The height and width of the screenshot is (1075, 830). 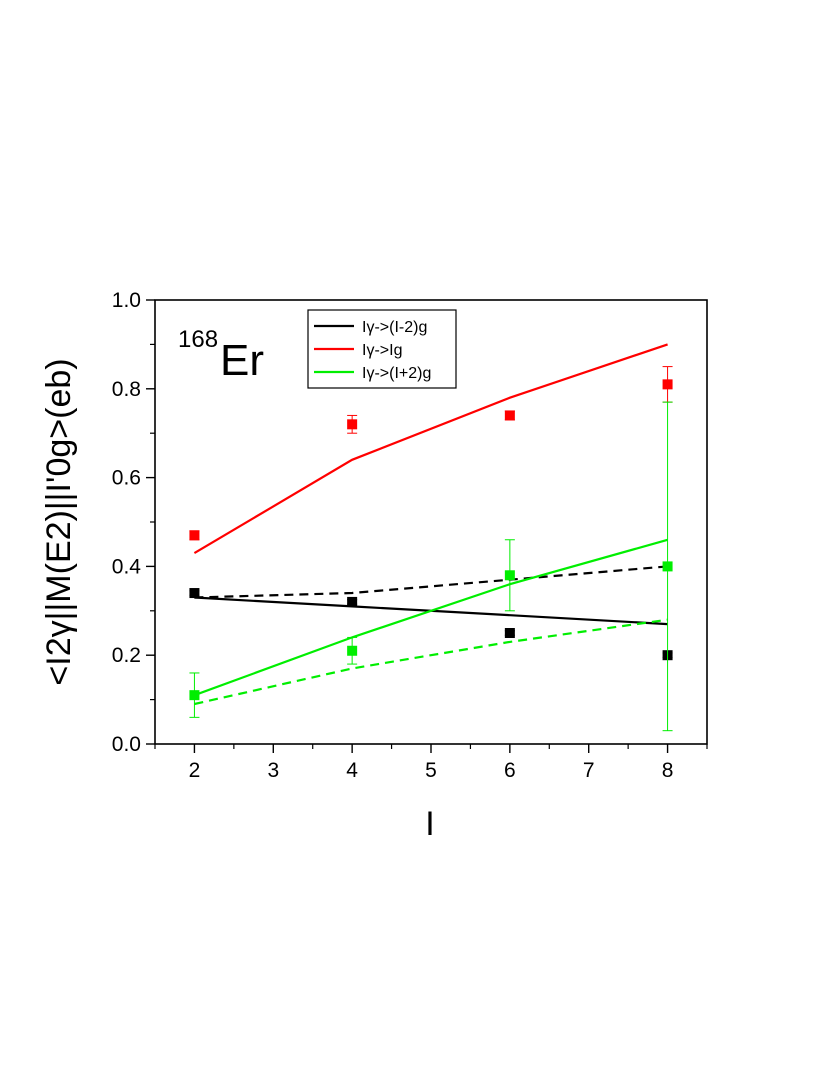 What do you see at coordinates (589, 770) in the screenshot?
I see `x-tick-label: 7` at bounding box center [589, 770].